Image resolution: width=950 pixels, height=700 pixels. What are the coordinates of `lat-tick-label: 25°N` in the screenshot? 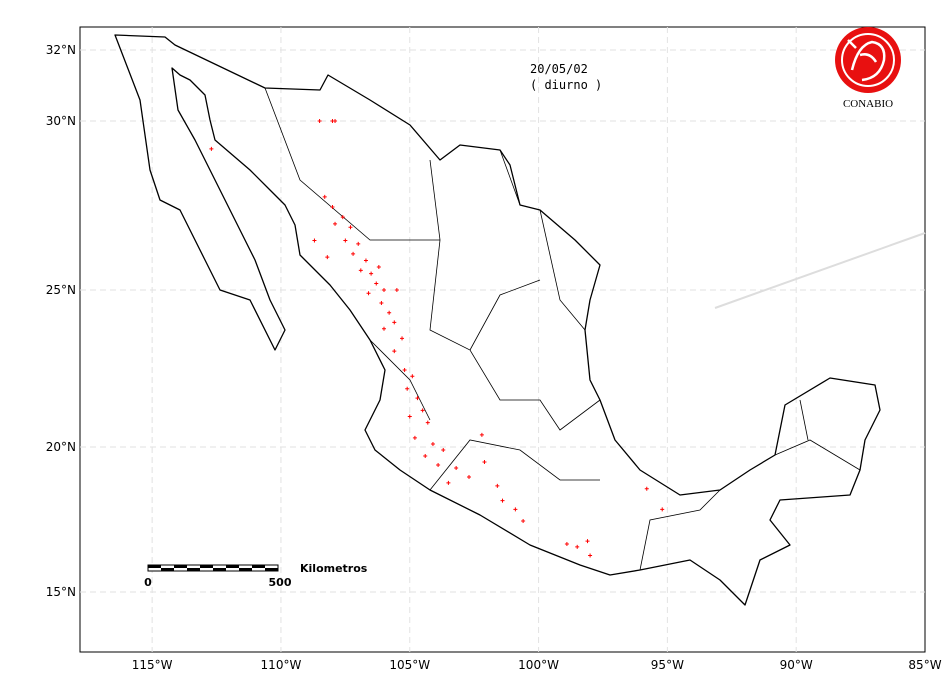 It's located at (61, 290).